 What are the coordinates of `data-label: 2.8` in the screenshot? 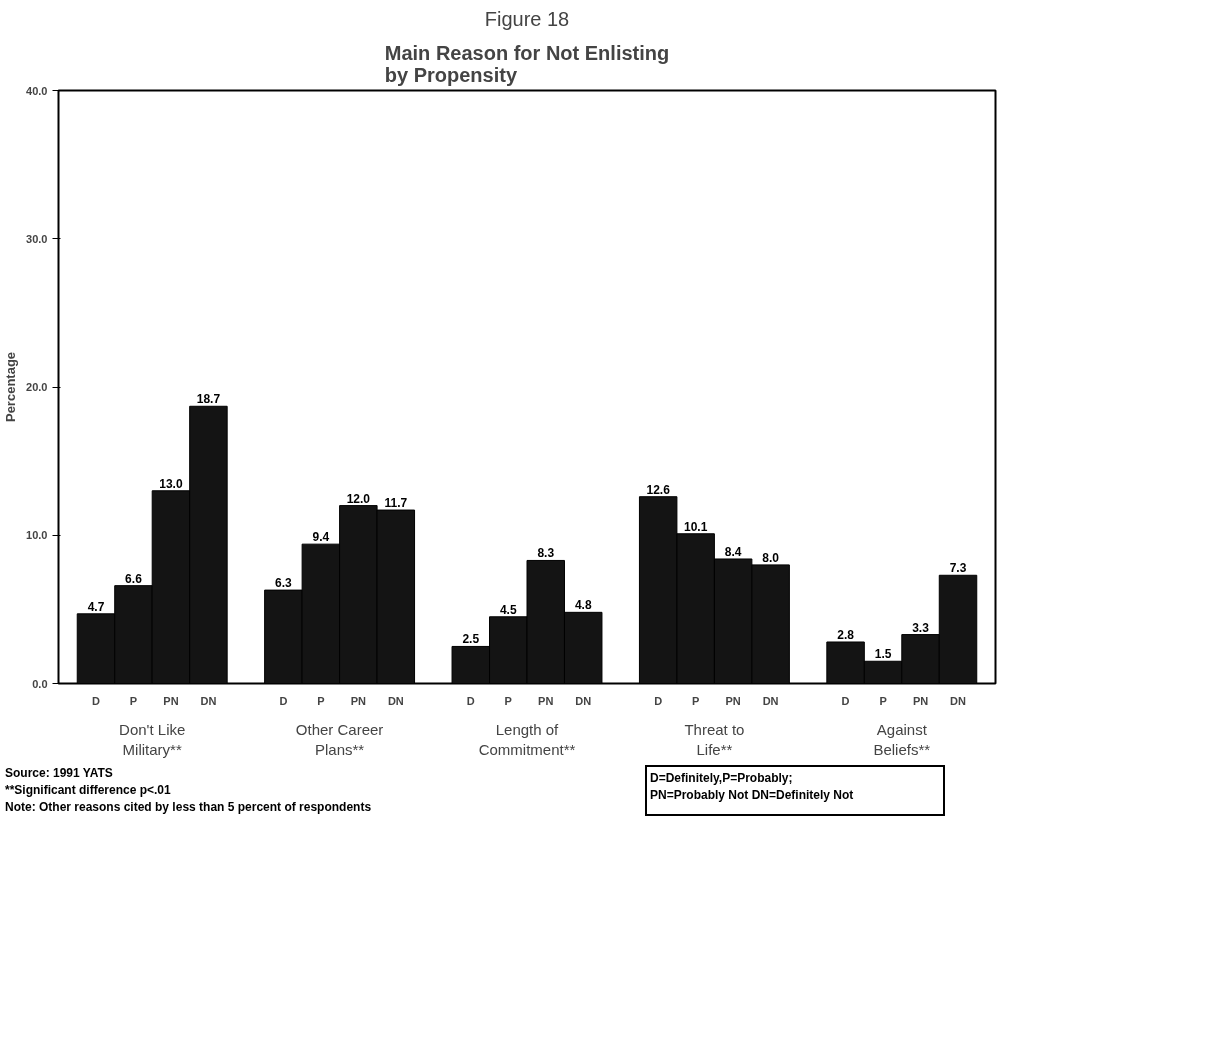 It's located at (846, 634).